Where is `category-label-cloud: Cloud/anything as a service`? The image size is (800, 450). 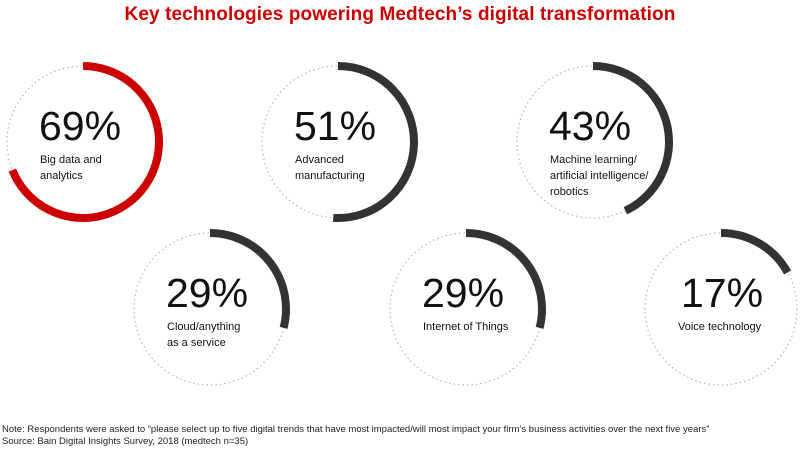
category-label-cloud: Cloud/anything as a service is located at coordinates (204, 335).